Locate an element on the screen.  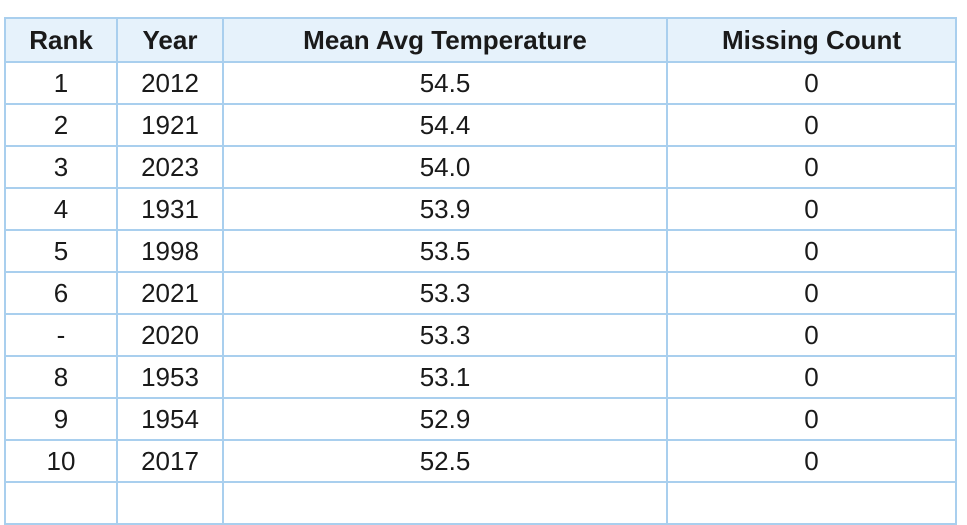
rank-cell: 10 is located at coordinates (61, 461).